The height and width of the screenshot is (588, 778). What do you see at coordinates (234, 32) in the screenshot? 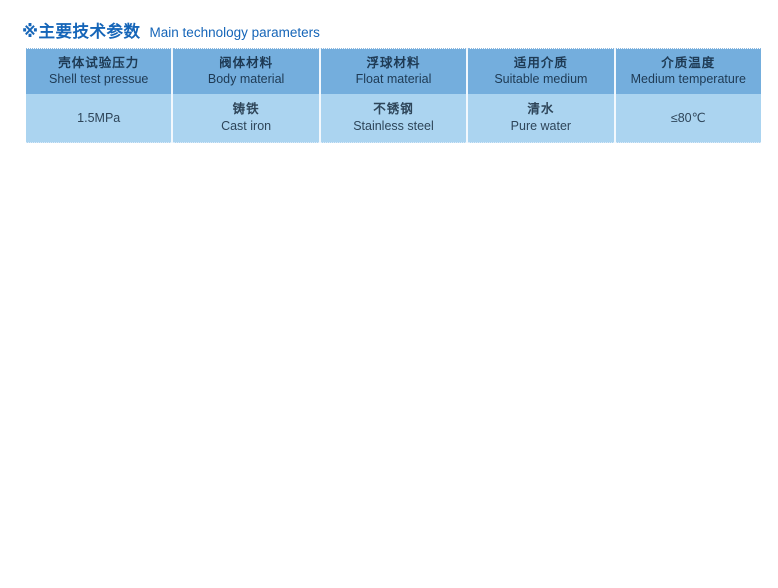
I see `page-title-english: Main technology parameters` at bounding box center [234, 32].